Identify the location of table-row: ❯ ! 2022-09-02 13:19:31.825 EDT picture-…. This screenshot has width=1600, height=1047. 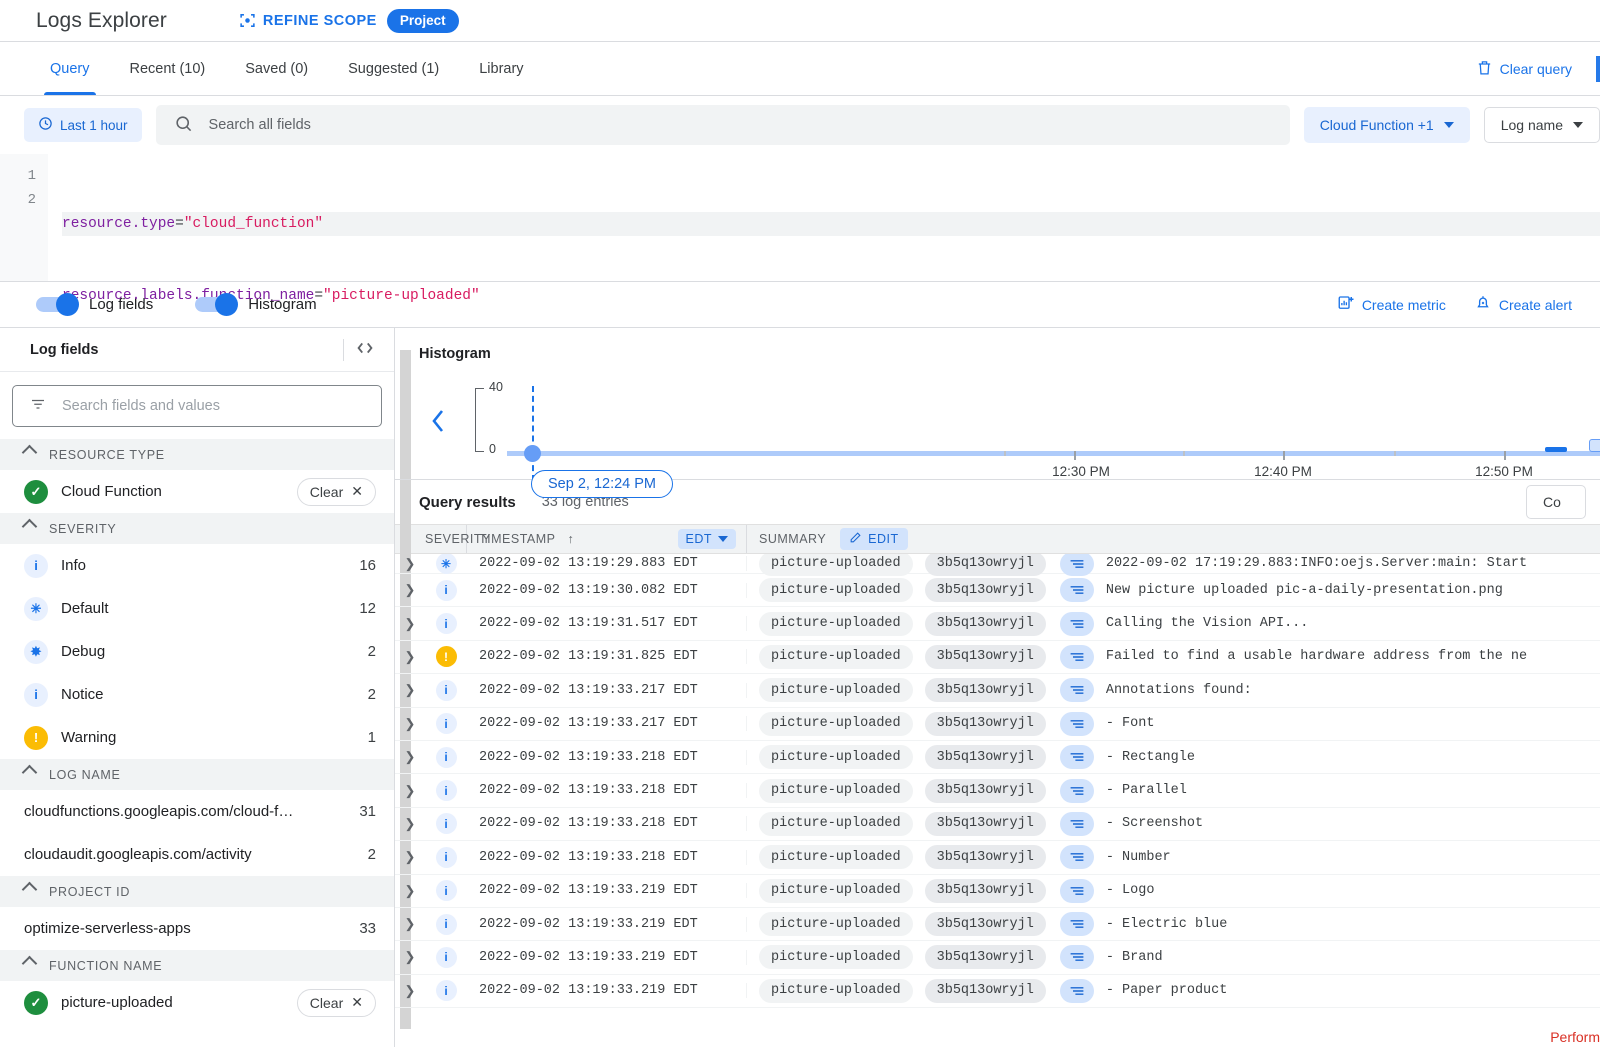
(997, 658).